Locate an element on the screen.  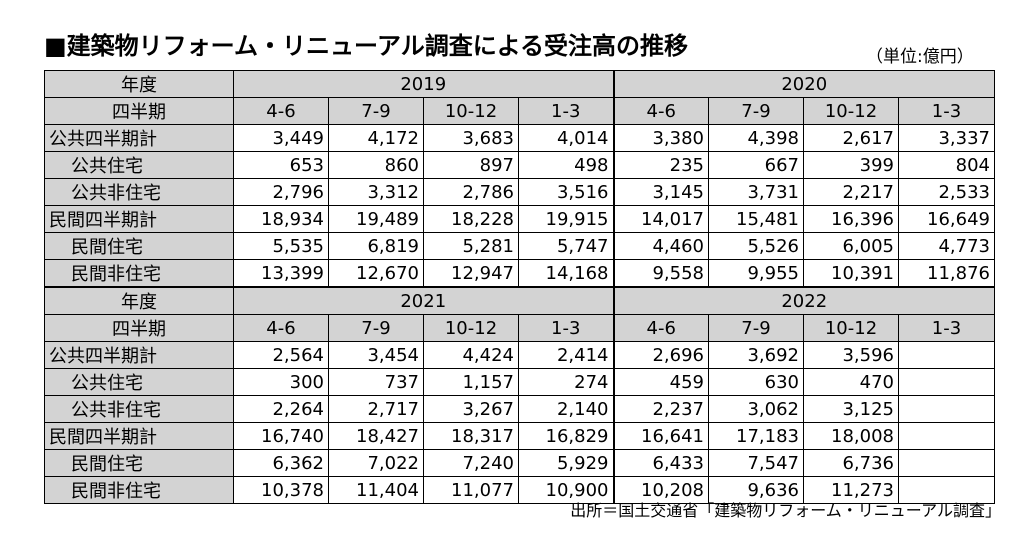
value-cell: 6,005 is located at coordinates (851, 246).